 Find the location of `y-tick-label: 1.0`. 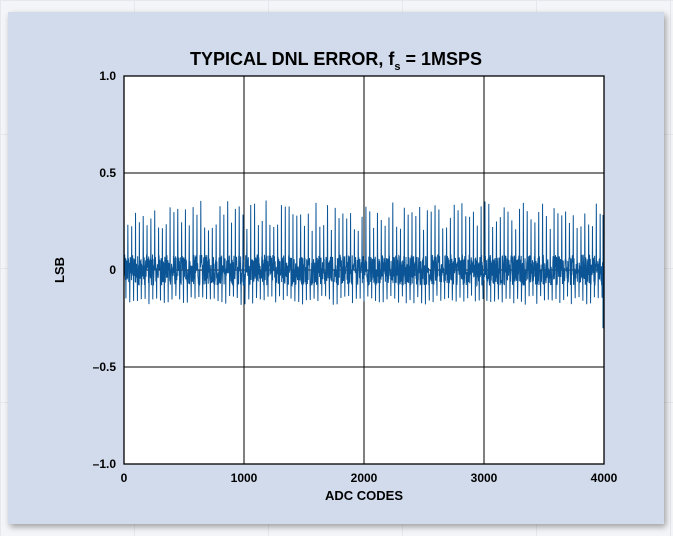

y-tick-label: 1.0 is located at coordinates (107, 76).